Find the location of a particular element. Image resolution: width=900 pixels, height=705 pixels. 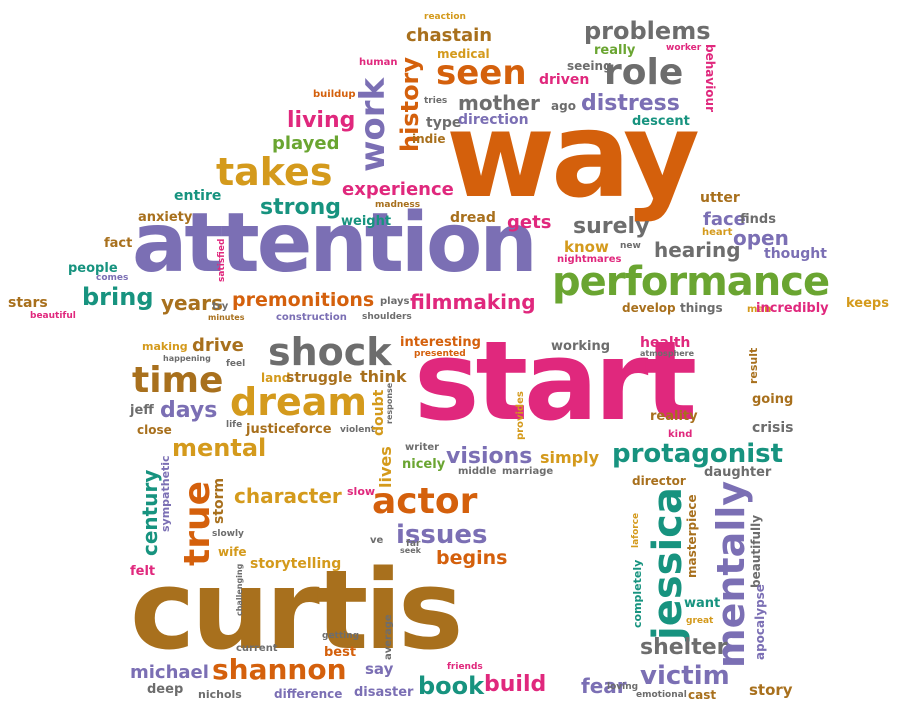

word-work: work is located at coordinates (373, 124).